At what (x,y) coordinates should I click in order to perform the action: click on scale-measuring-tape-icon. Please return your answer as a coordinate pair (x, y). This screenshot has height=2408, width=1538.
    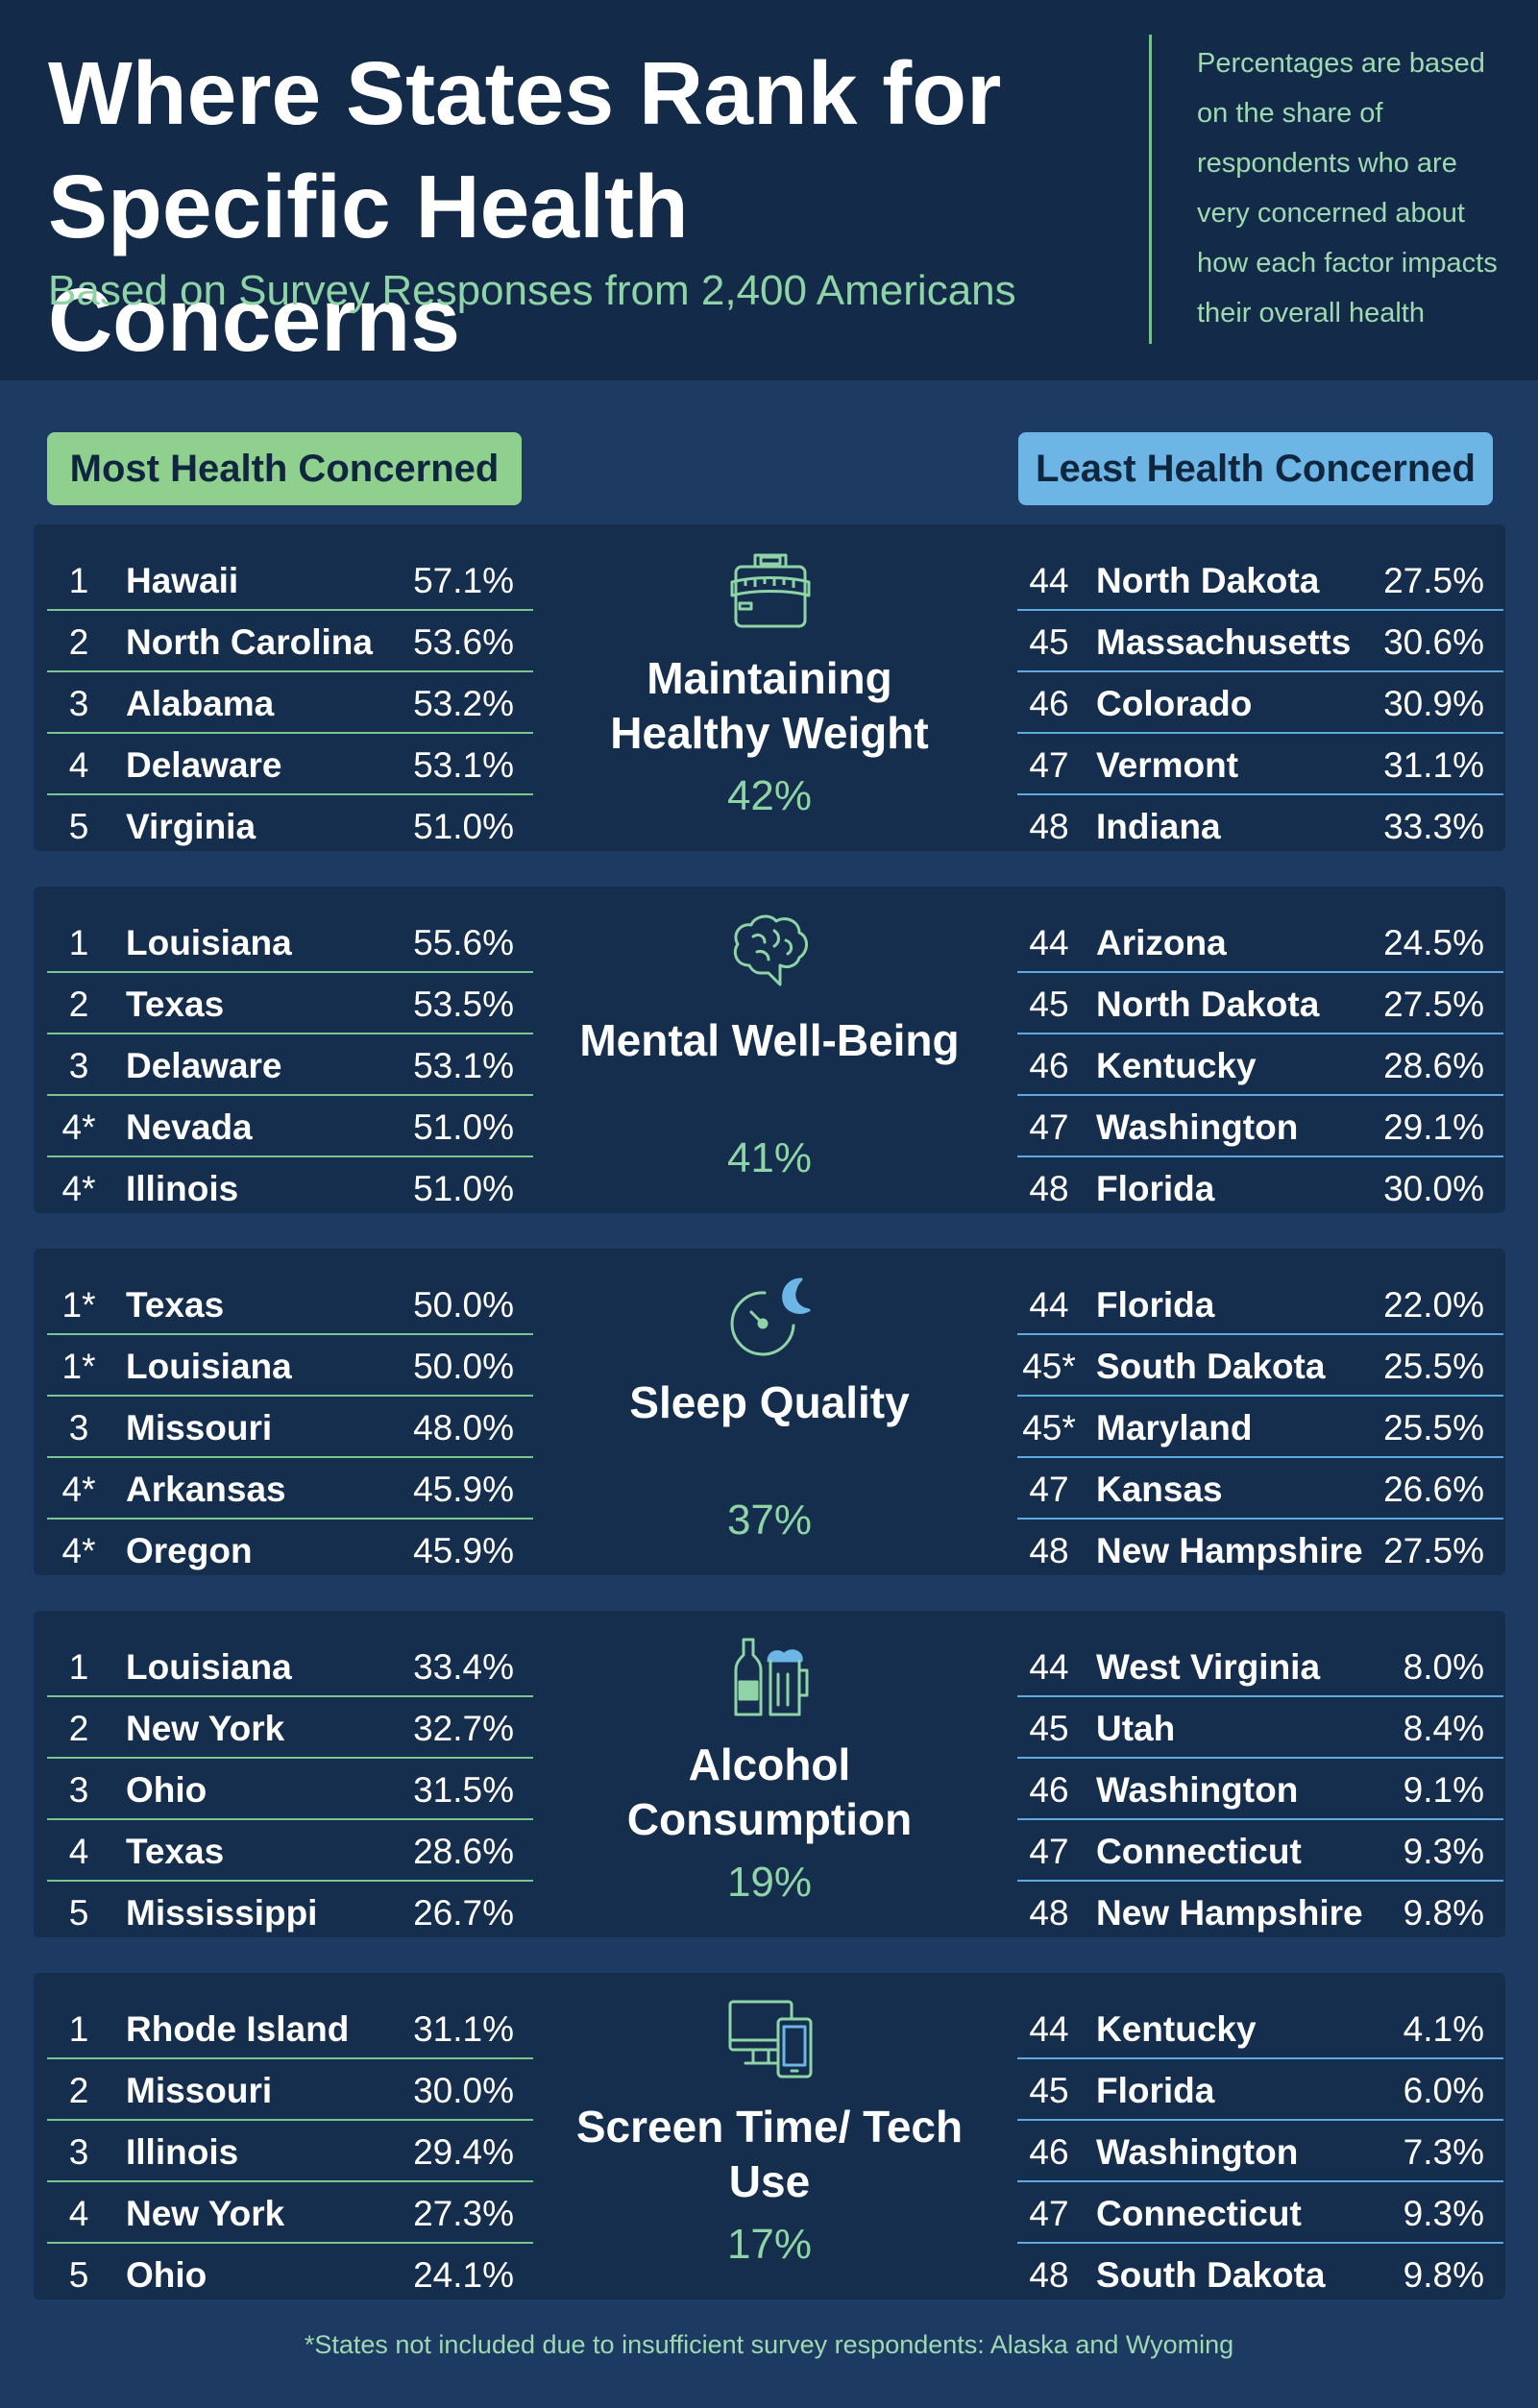
    Looking at the image, I should click on (770, 590).